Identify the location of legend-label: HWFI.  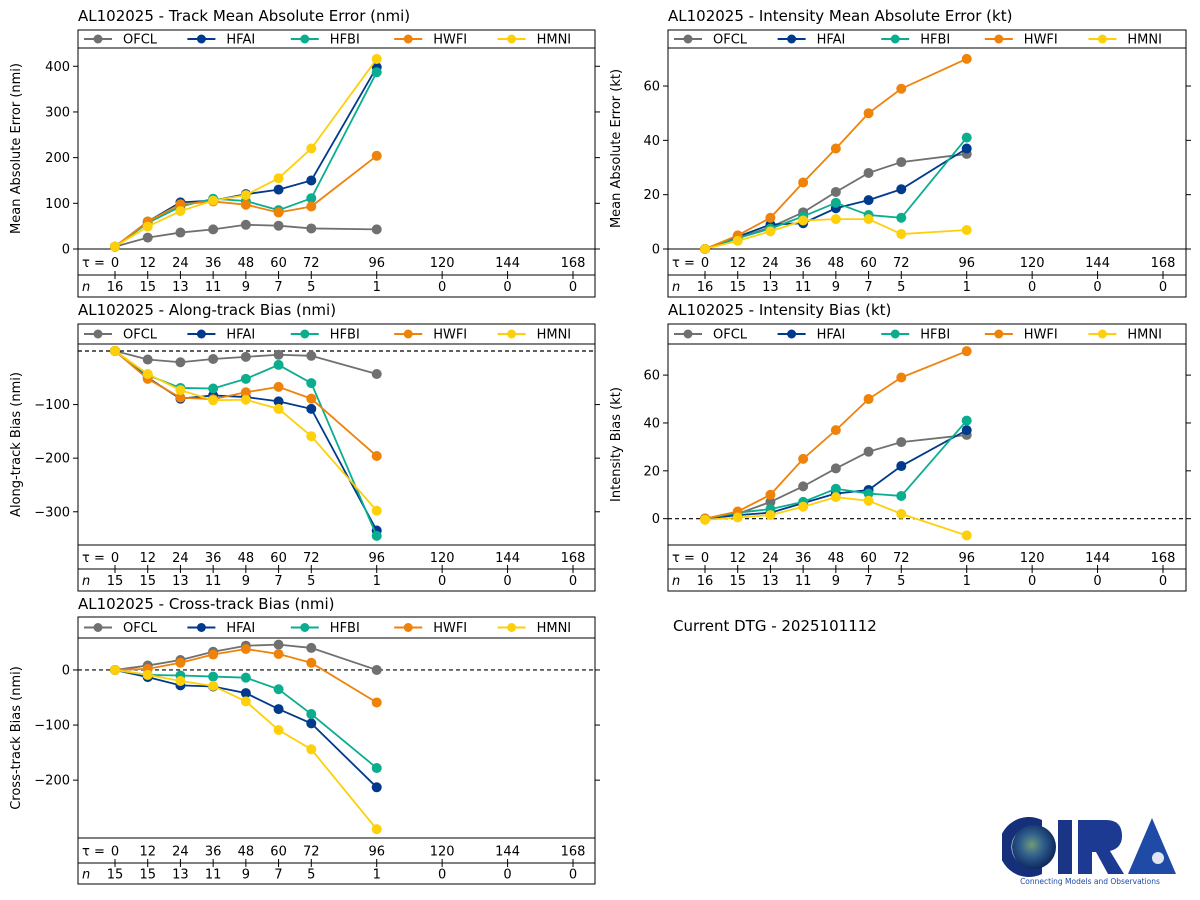
(450, 40).